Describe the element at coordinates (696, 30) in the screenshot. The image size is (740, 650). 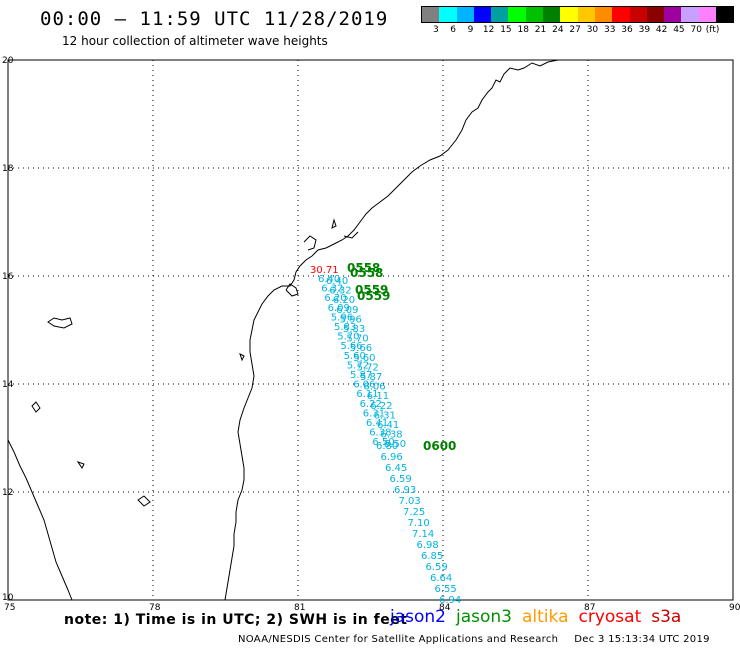
I see `legend-label: 70` at that location.